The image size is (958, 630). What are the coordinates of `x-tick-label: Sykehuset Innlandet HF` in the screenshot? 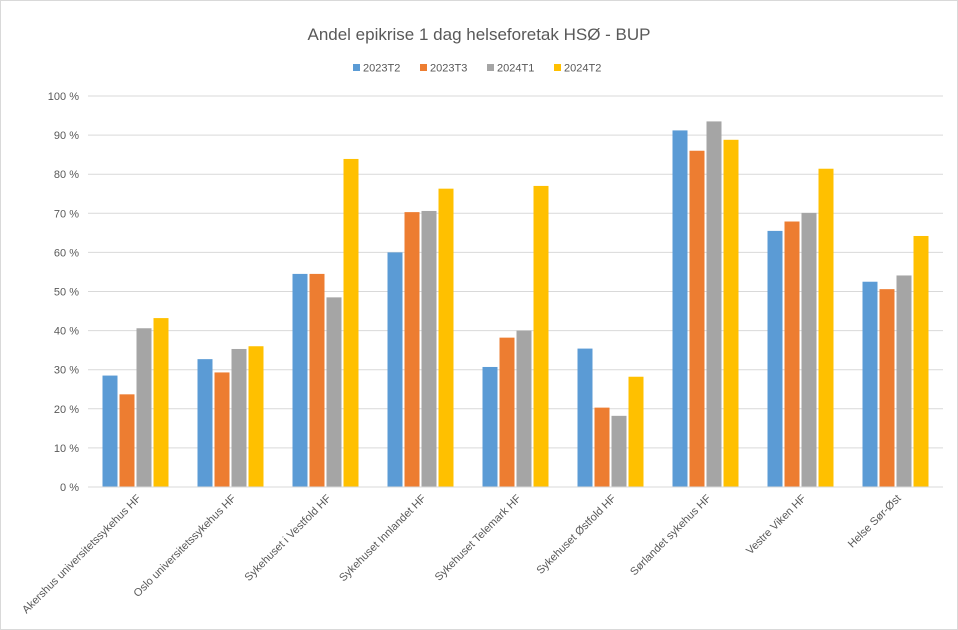 It's located at (383, 538).